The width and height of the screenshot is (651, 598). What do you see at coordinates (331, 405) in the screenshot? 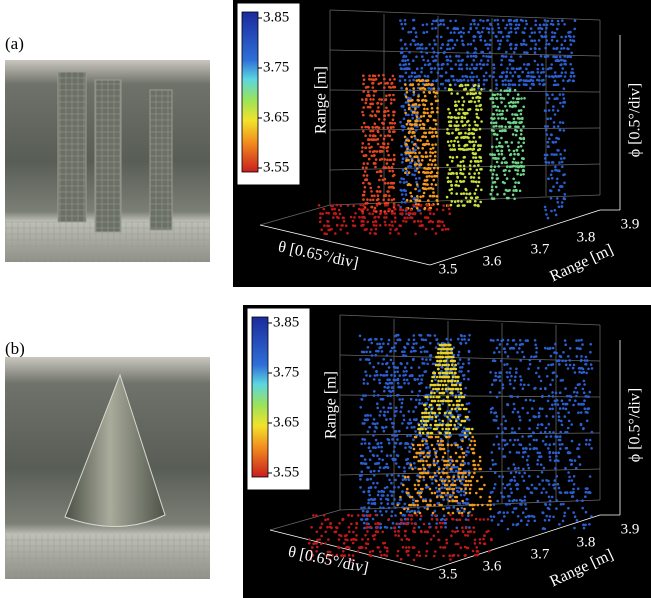
I see `colorbar-title: Range [m]` at bounding box center [331, 405].